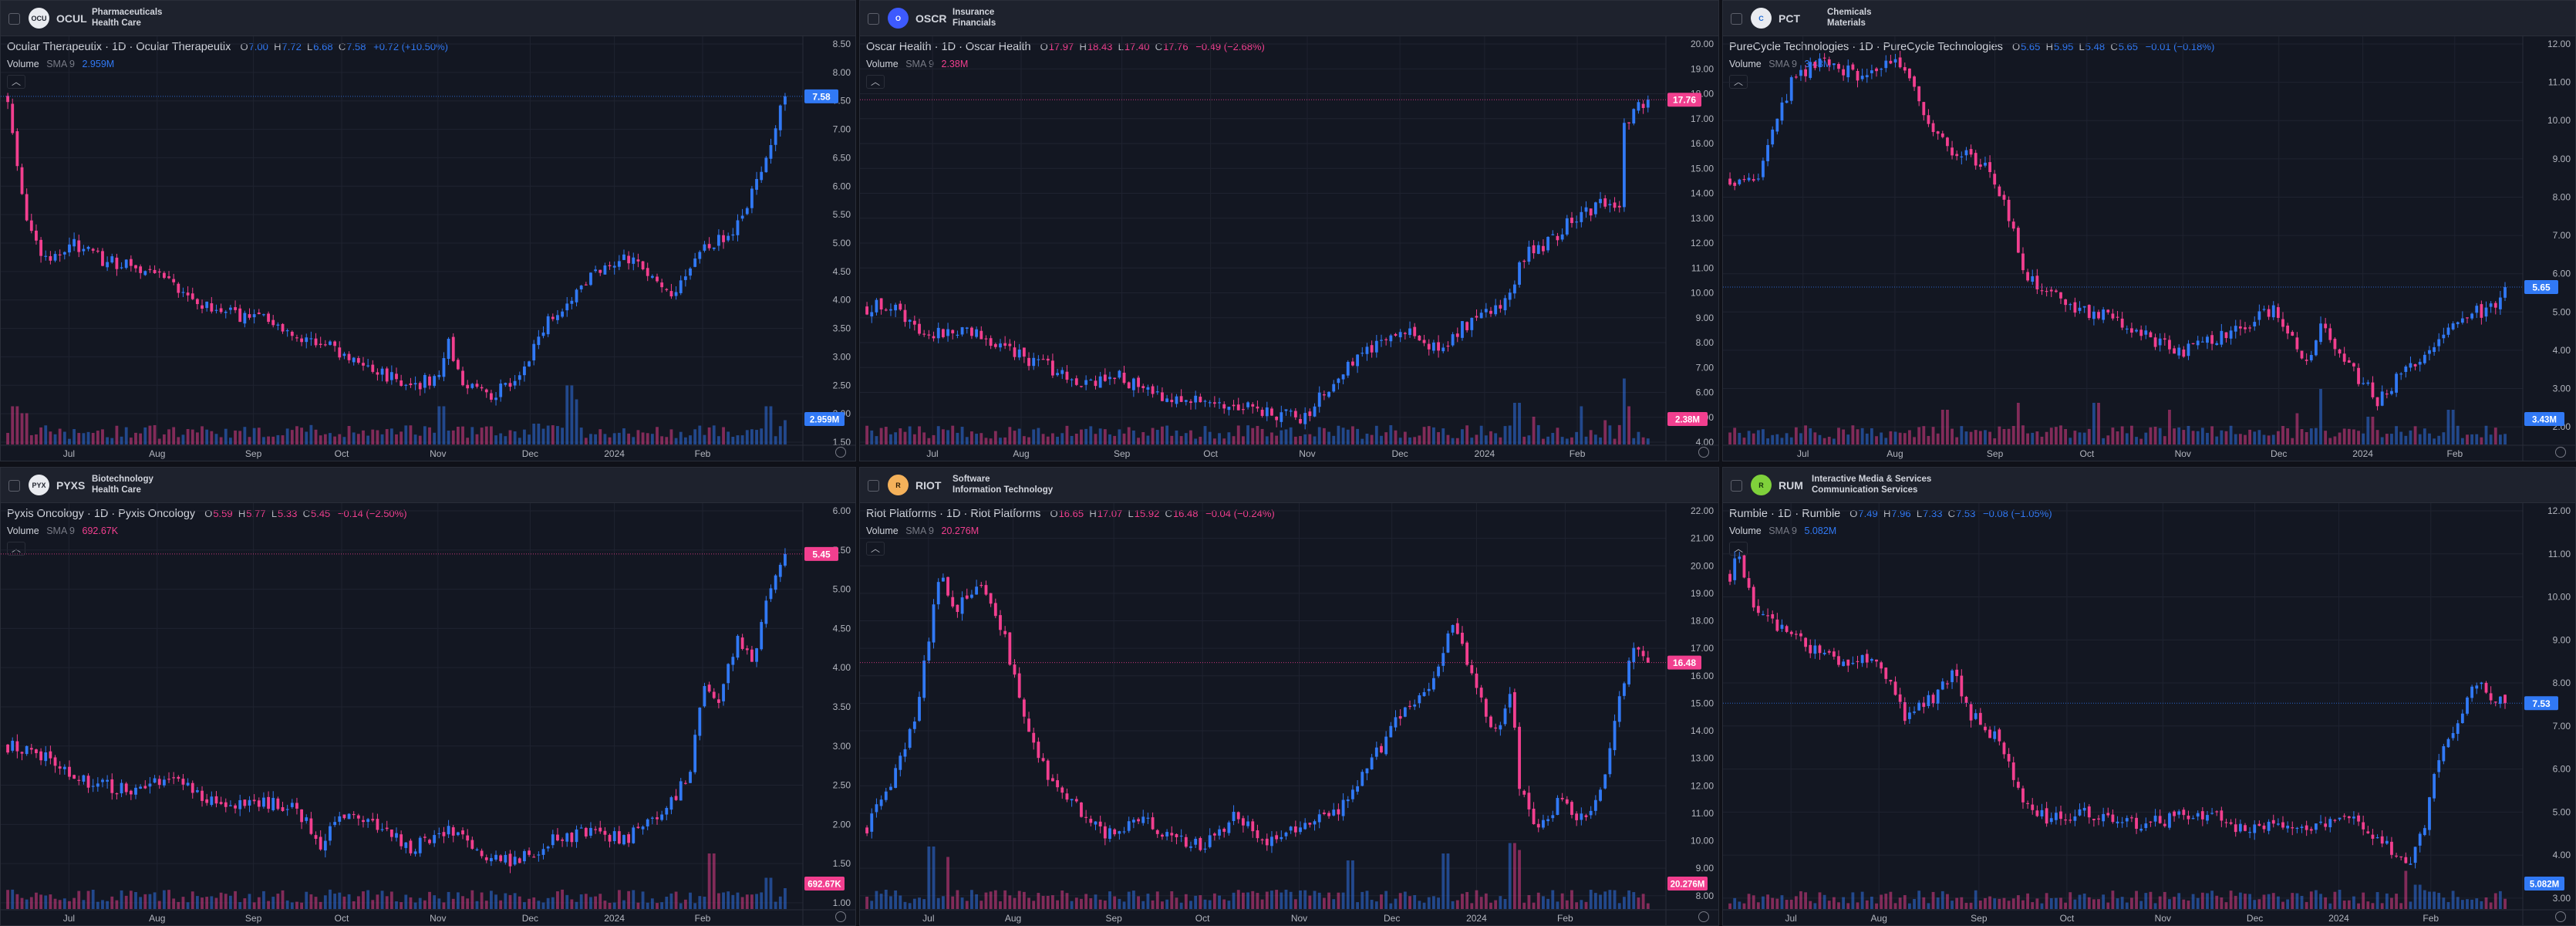  Describe the element at coordinates (842, 746) in the screenshot. I see `y-tick-label: 3.00` at that location.